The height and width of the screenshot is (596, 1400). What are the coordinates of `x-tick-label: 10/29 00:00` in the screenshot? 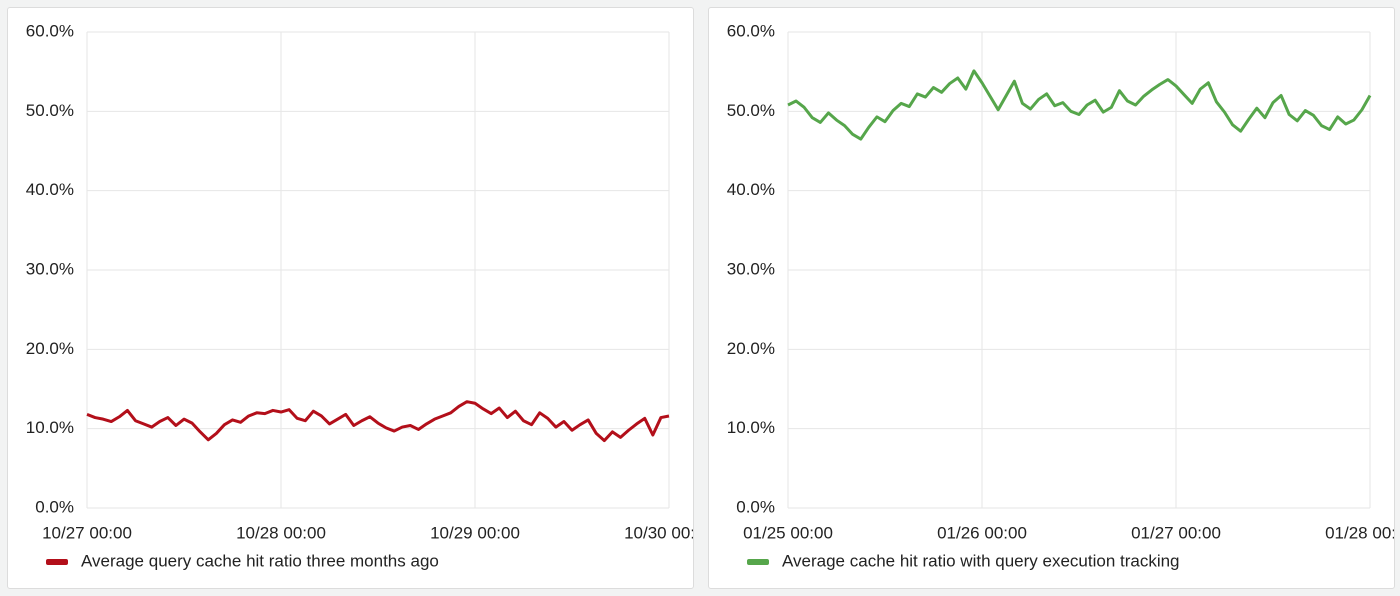 It's located at (475, 532).